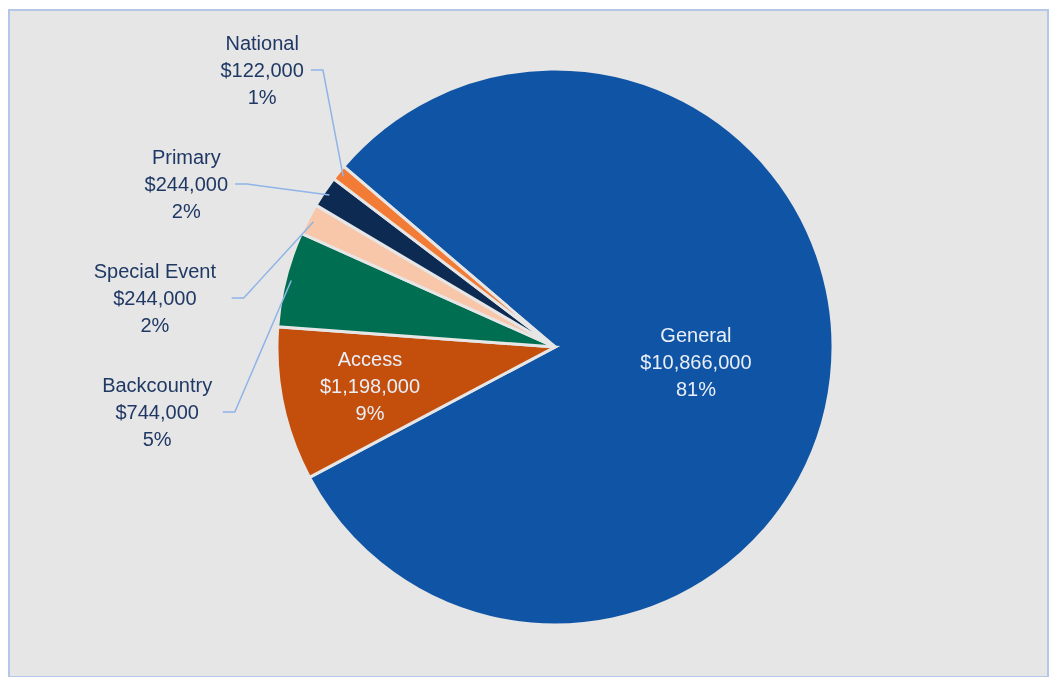  I want to click on data-label: $10,866,000 81%, so click(696, 376).